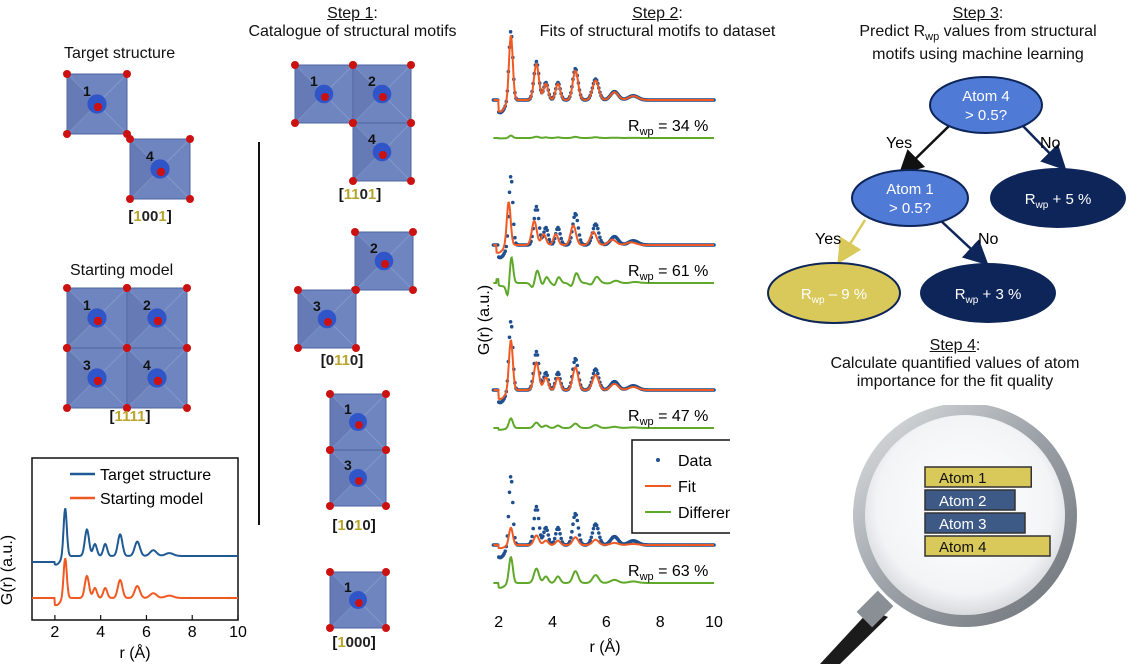 This screenshot has width=1145, height=664. I want to click on legend-data-marker, so click(658, 460).